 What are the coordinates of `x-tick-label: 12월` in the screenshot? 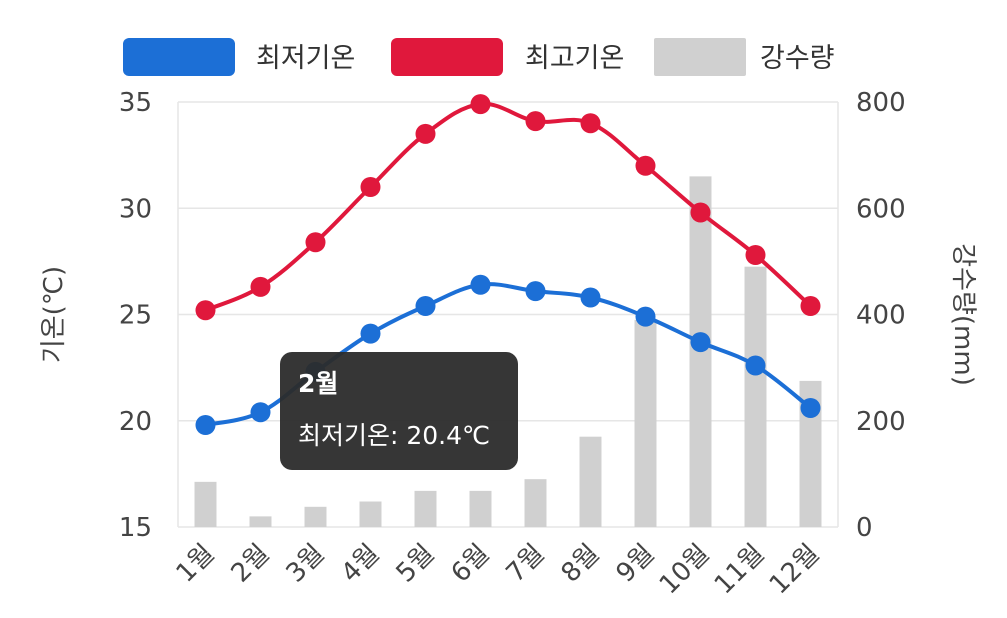 It's located at (795, 570).